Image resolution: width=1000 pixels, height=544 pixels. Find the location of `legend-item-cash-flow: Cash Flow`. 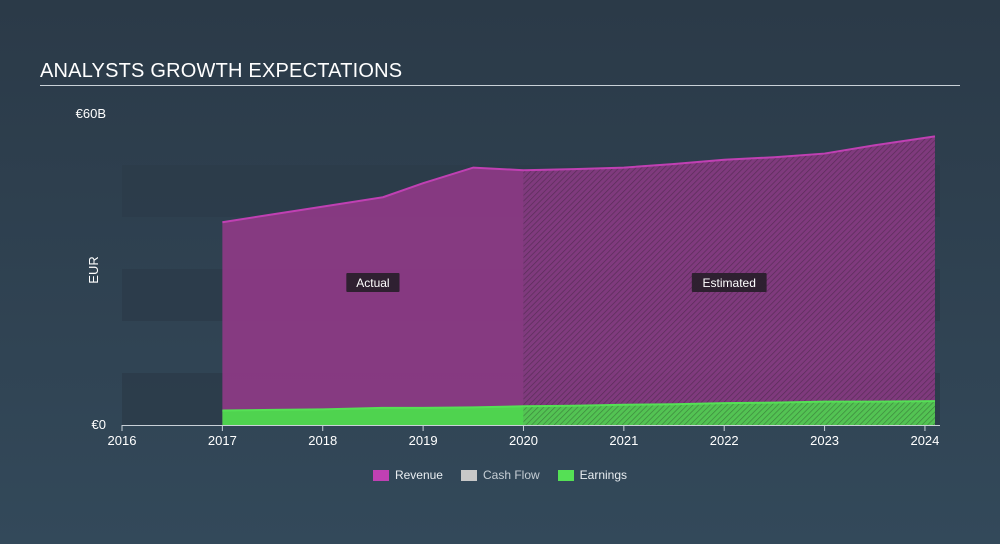

legend-item-cash-flow: Cash Flow is located at coordinates (500, 475).